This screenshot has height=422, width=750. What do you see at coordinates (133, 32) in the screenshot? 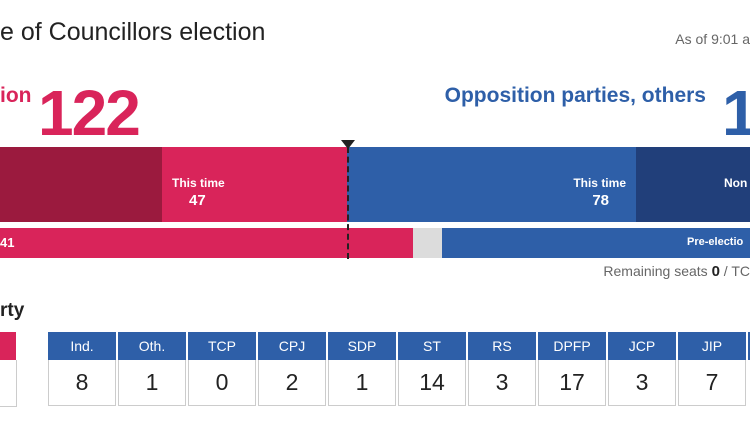
I see `page-title: e of Councillors election` at bounding box center [133, 32].